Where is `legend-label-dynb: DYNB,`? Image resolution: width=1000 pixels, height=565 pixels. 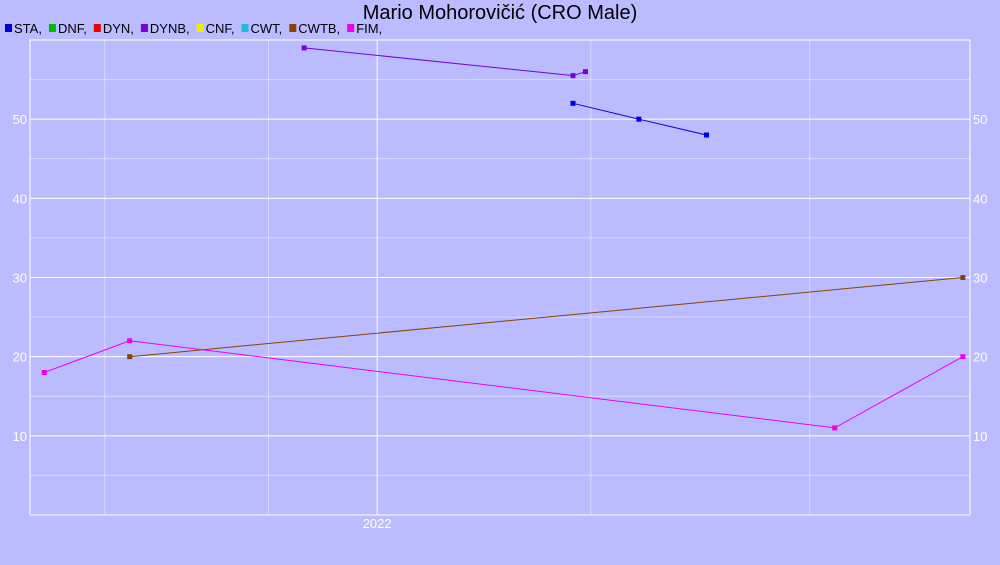 legend-label-dynb: DYNB, is located at coordinates (170, 28).